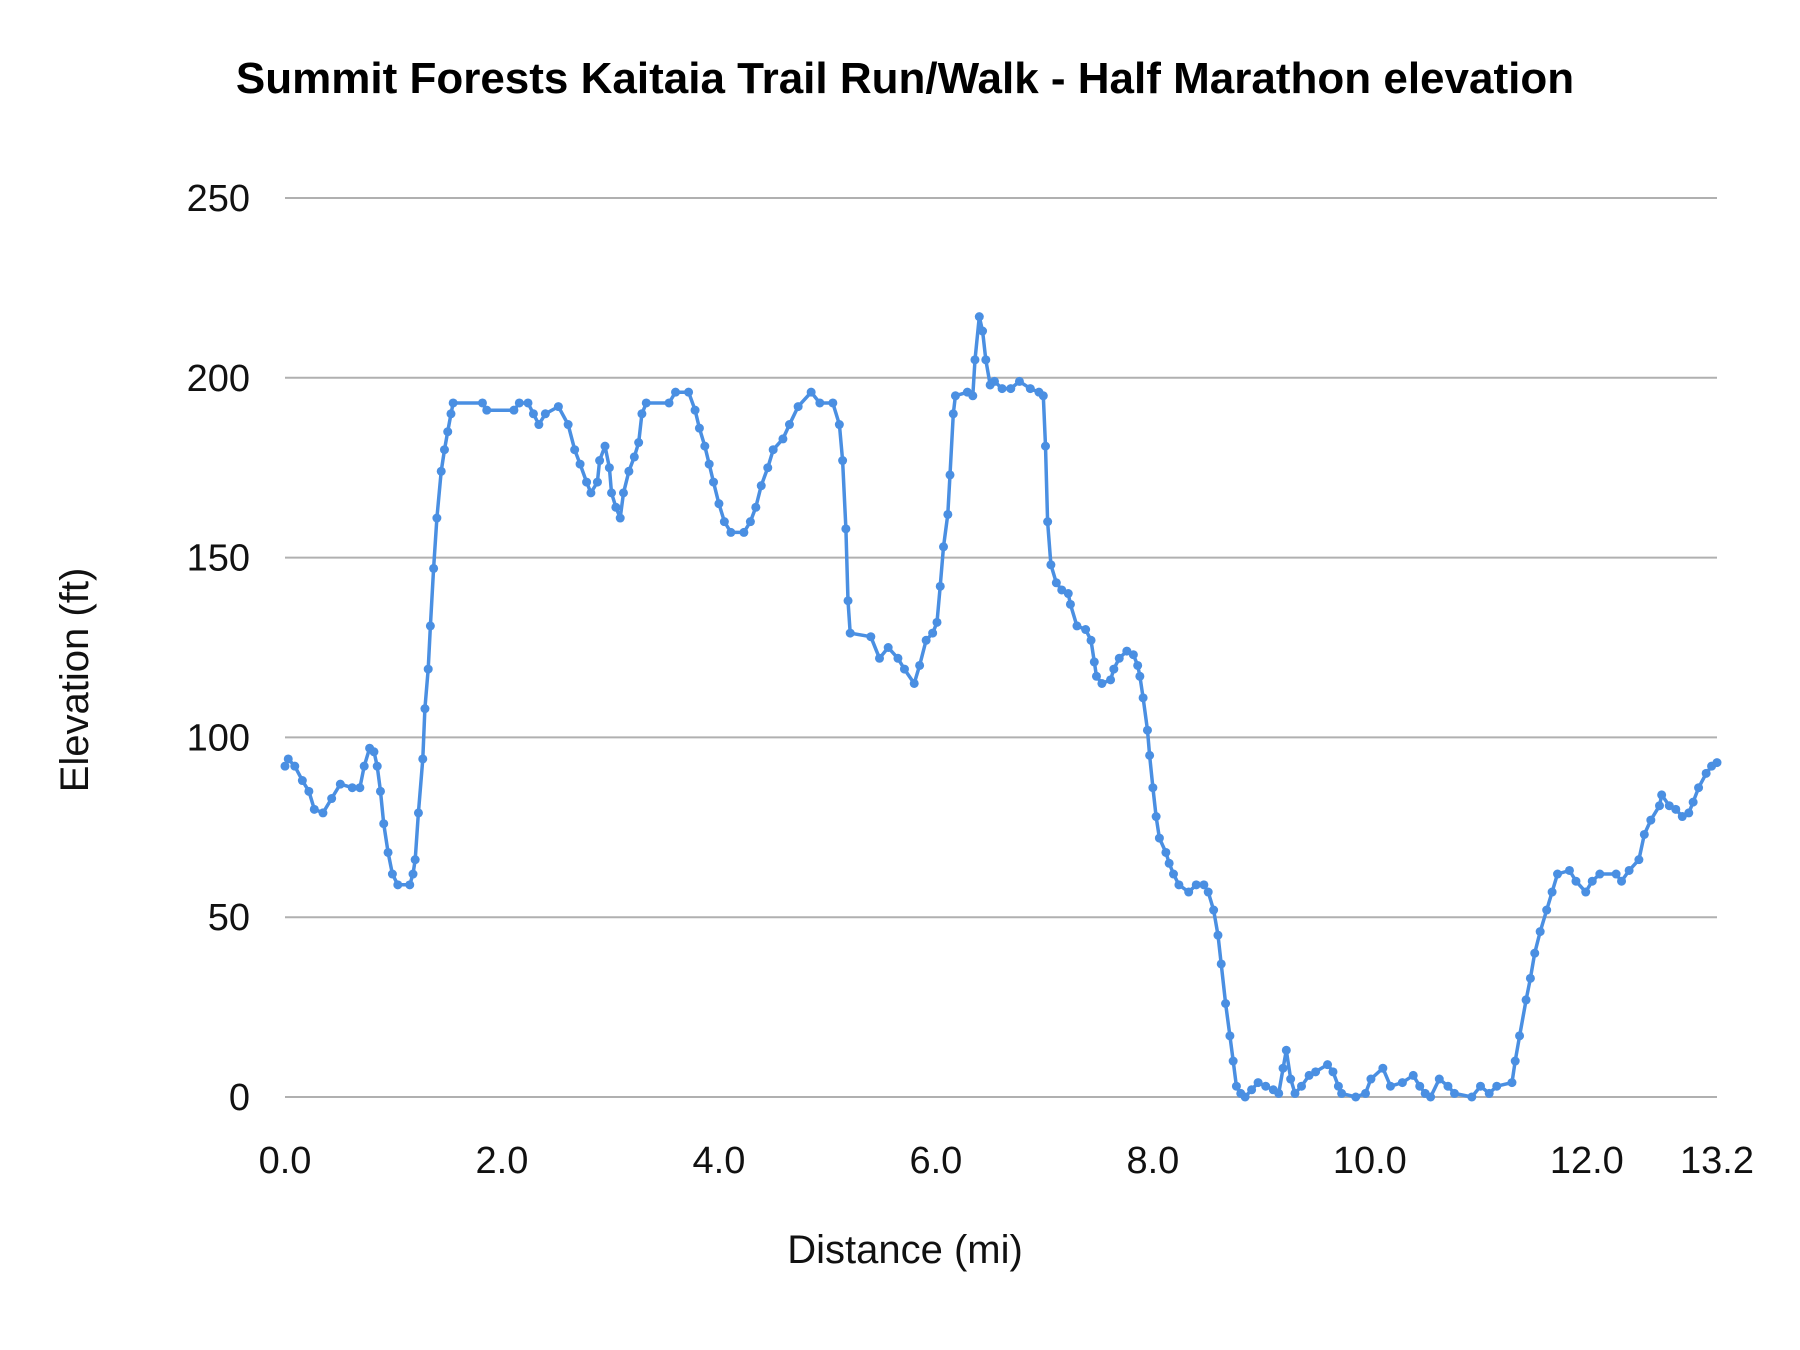  What do you see at coordinates (75, 680) in the screenshot?
I see `y-axis-title: Elevation (ft)` at bounding box center [75, 680].